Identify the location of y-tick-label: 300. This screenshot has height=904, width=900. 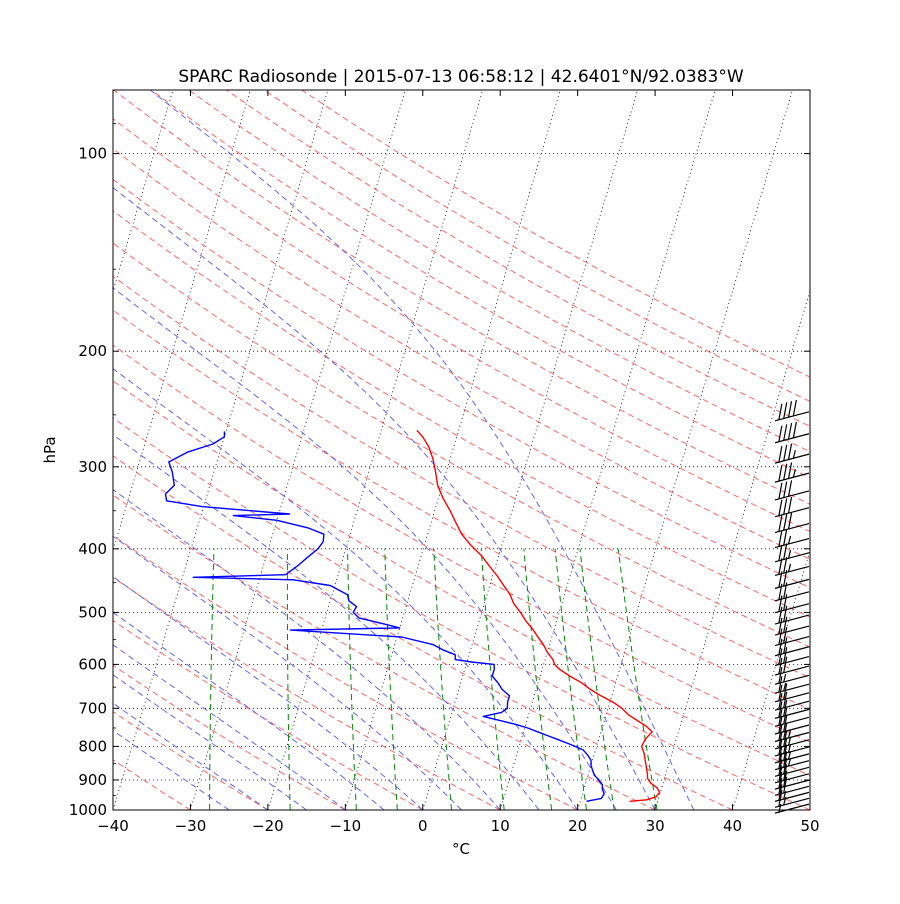
(92, 467).